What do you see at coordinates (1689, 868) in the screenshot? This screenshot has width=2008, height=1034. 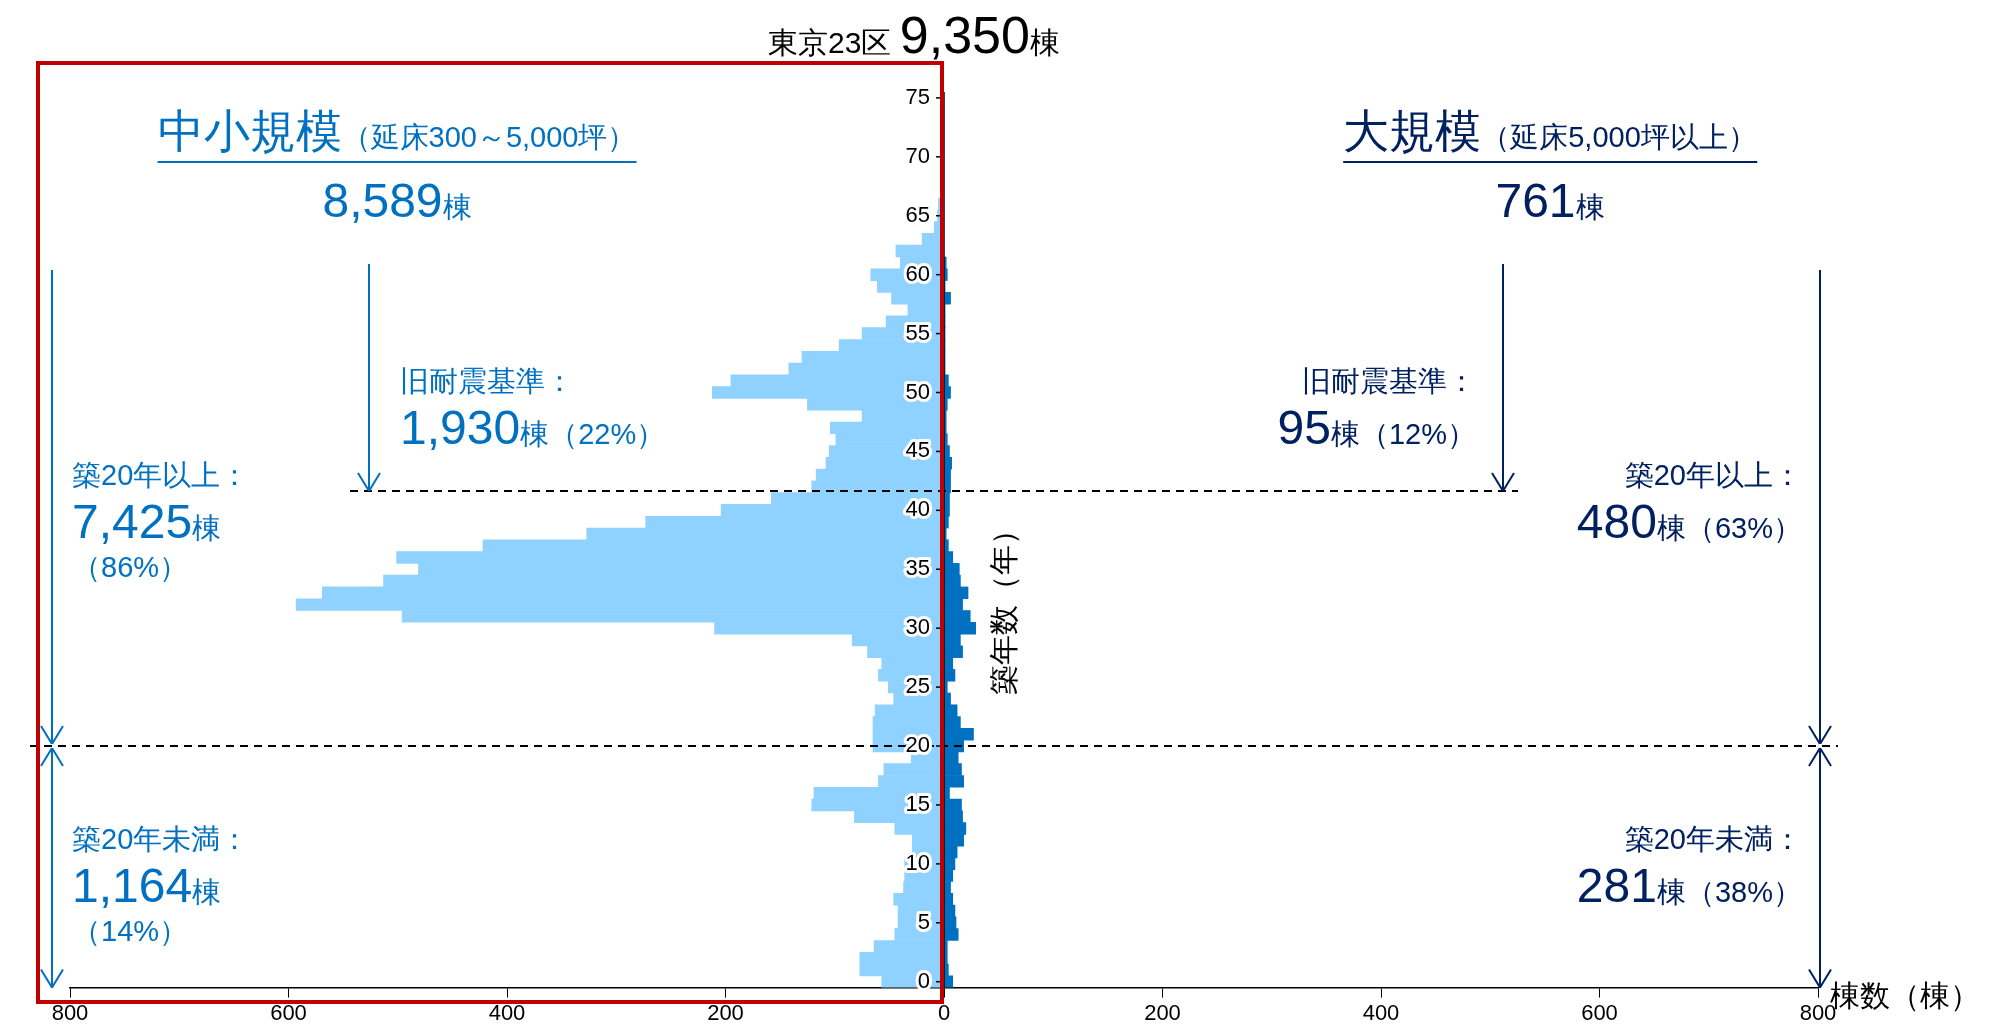 I see `annotation: 築20年未満：281棟（38%）` at bounding box center [1689, 868].